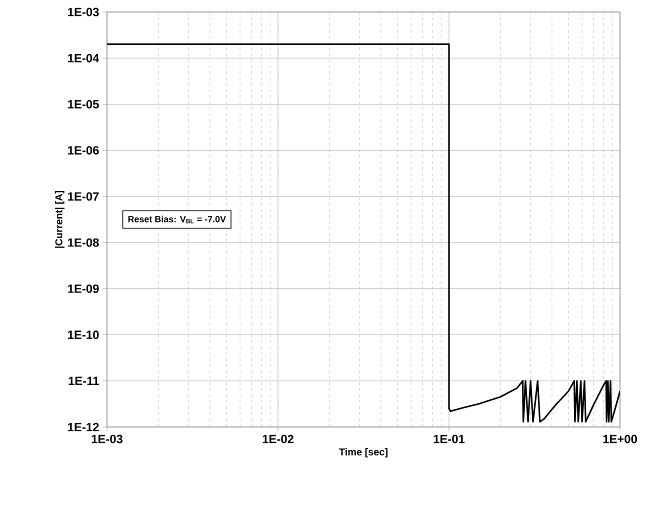  I want to click on x-tick-label: 1E+00, so click(620, 439).